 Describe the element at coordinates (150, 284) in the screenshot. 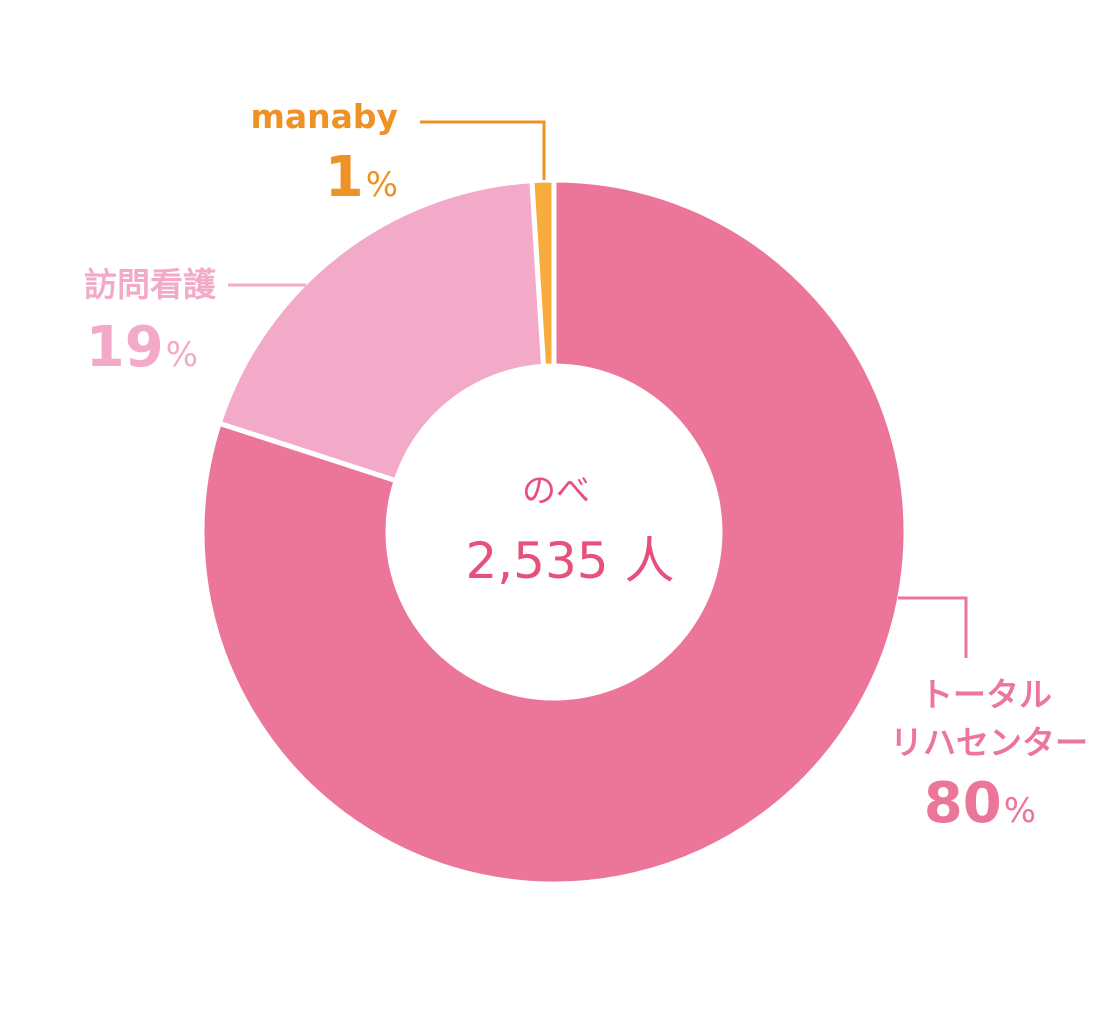

I see `slice-label-houmon: 訪問看護` at that location.